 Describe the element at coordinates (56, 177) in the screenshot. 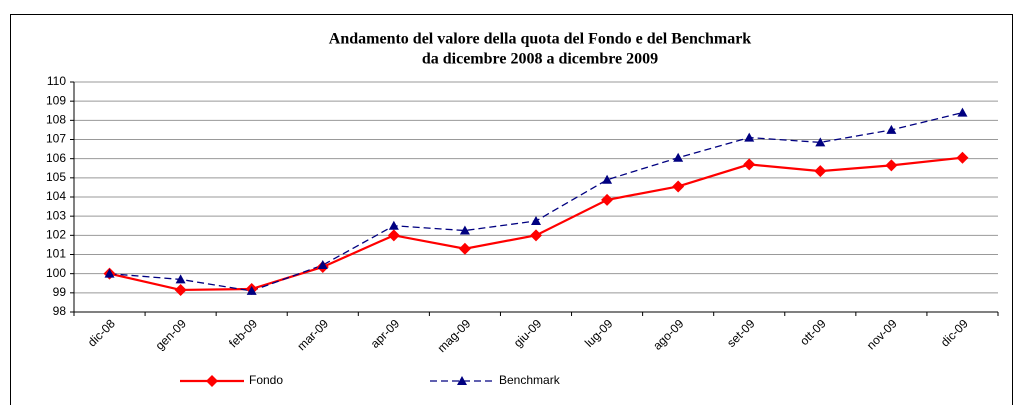

I see `y-tick-label: 105` at that location.